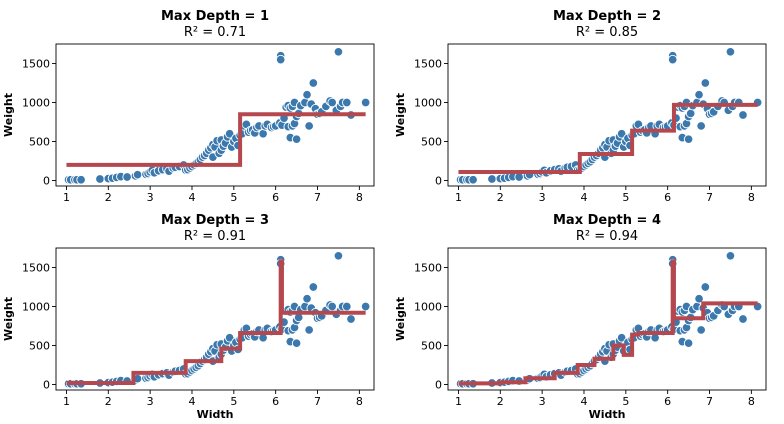 This screenshot has height=424, width=784. I want to click on chart-subtitle: R² = 0.91, so click(215, 236).